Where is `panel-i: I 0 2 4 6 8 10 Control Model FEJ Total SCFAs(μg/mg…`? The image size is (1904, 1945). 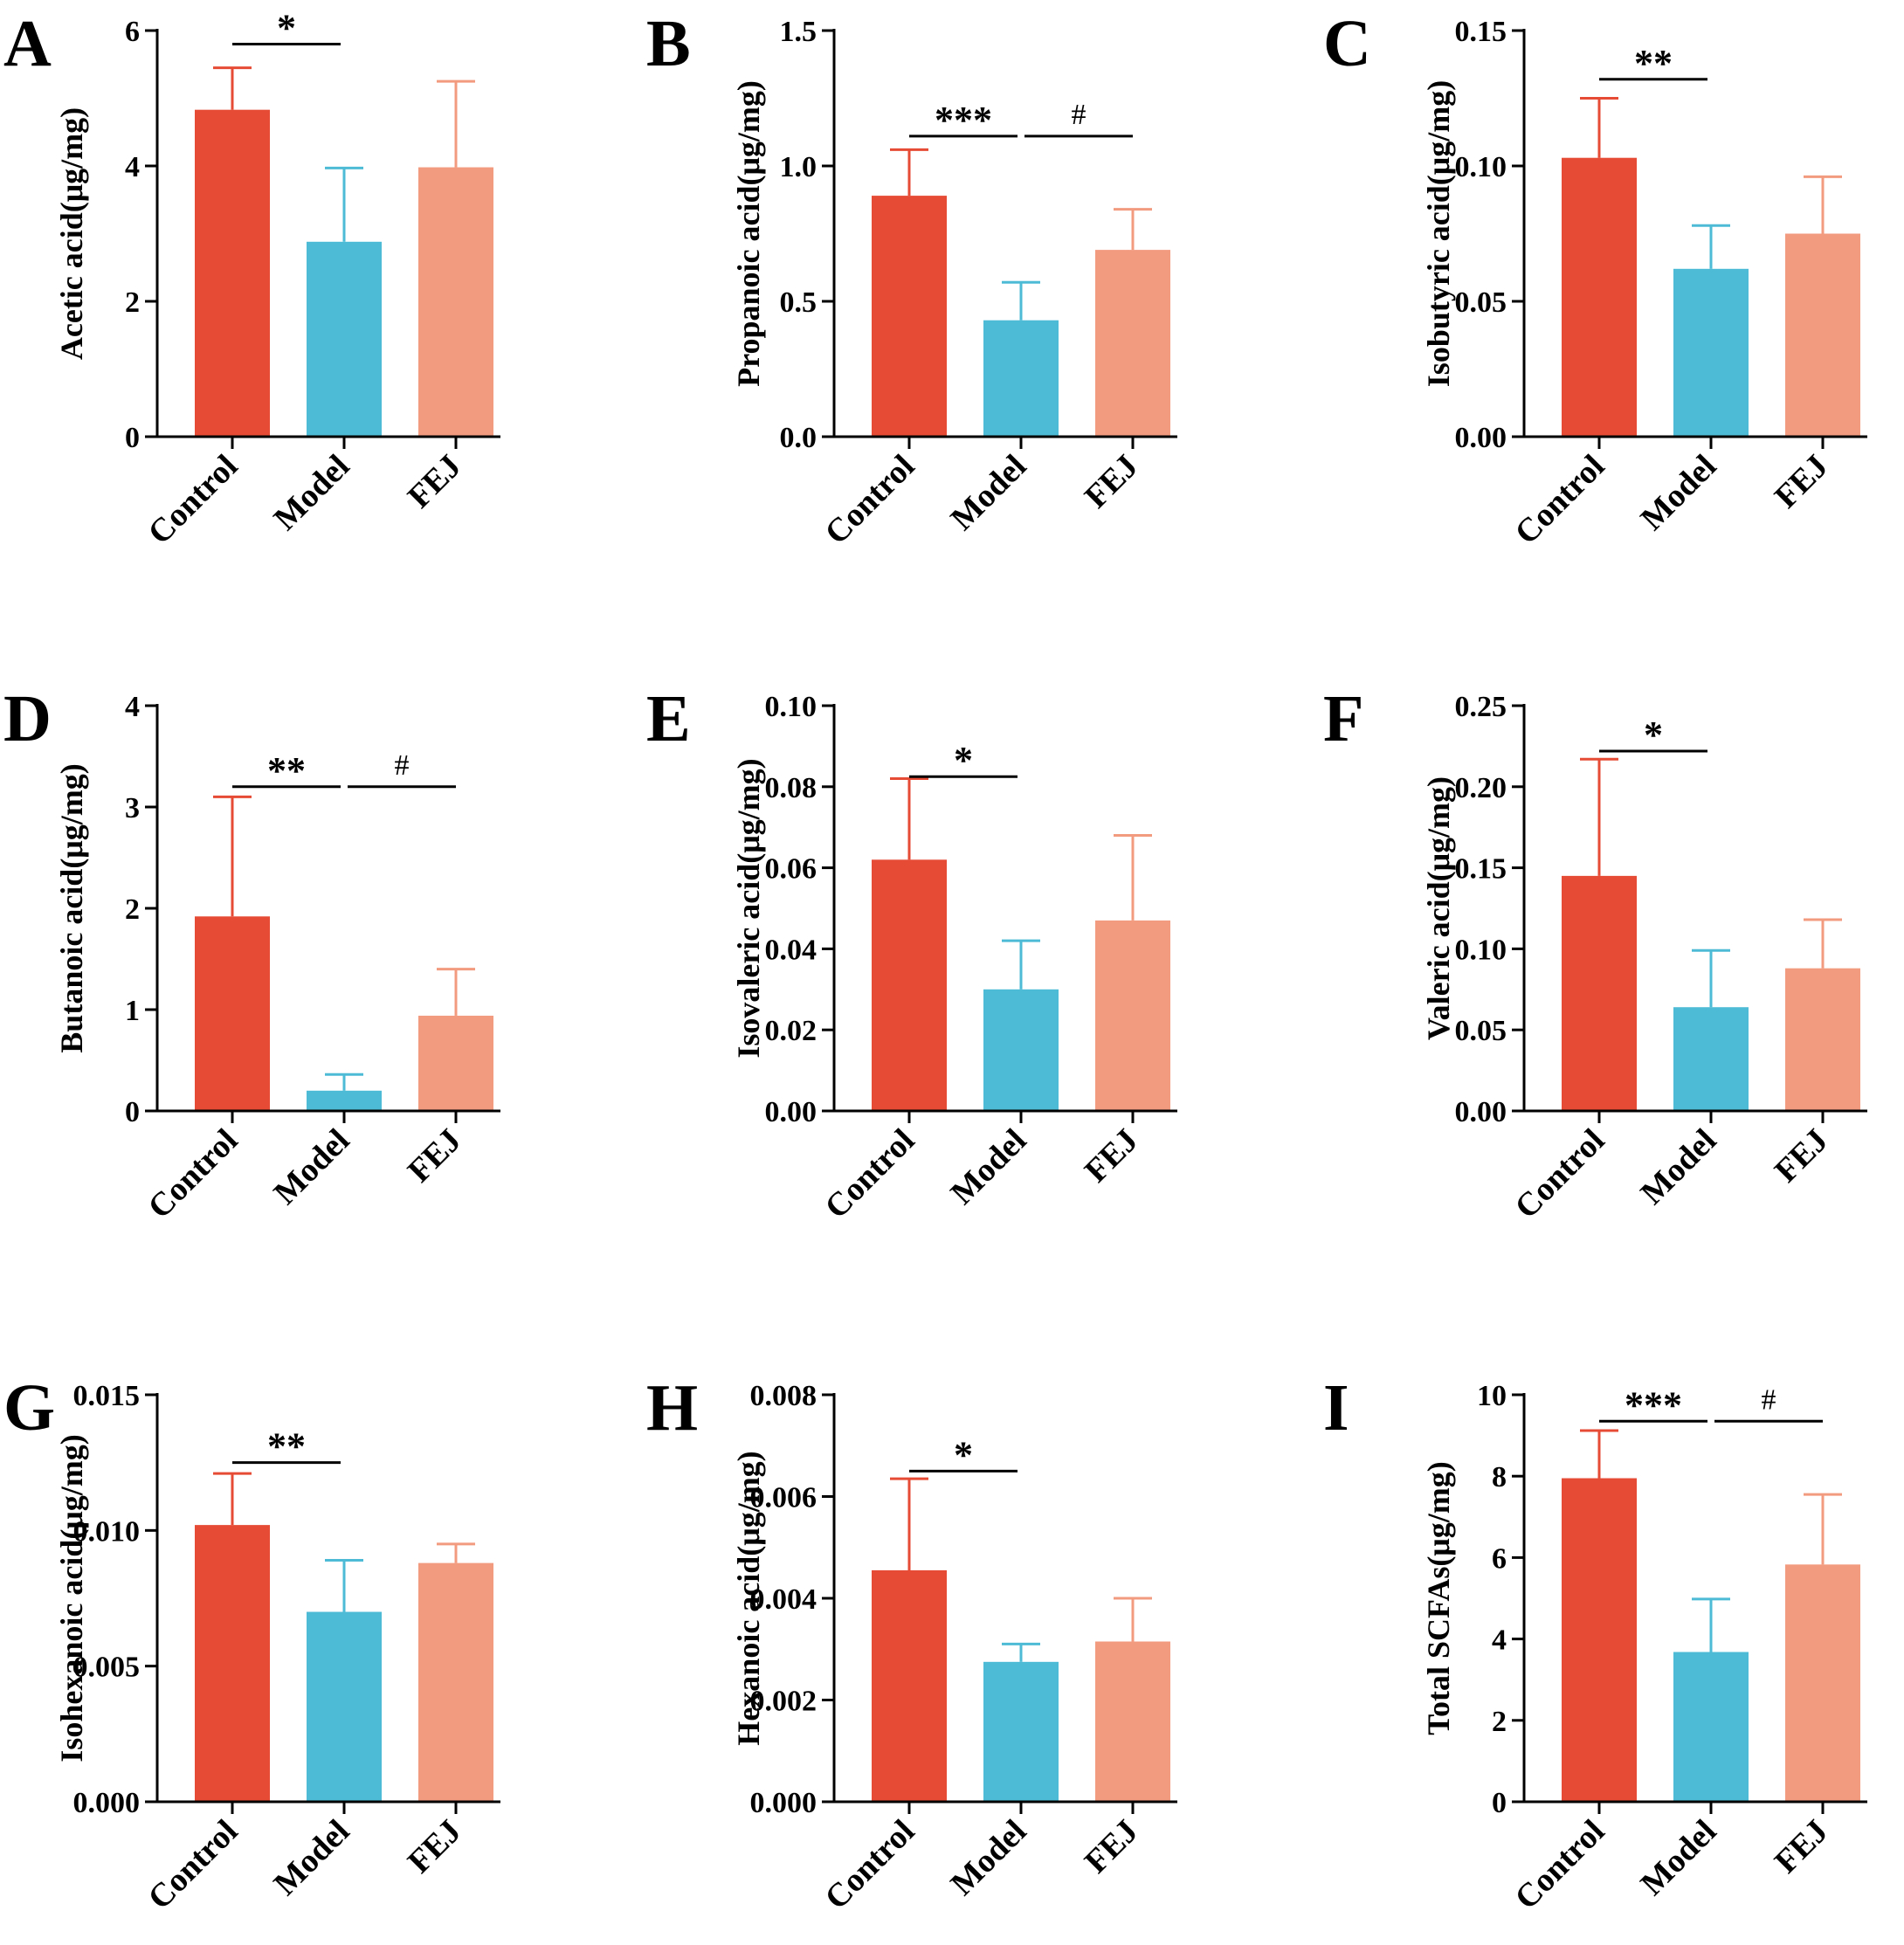 panel-i: I 0 2 4 6 8 10 Control Model FEJ Total SCFAs(μg/mg… is located at coordinates (1595, 1643).